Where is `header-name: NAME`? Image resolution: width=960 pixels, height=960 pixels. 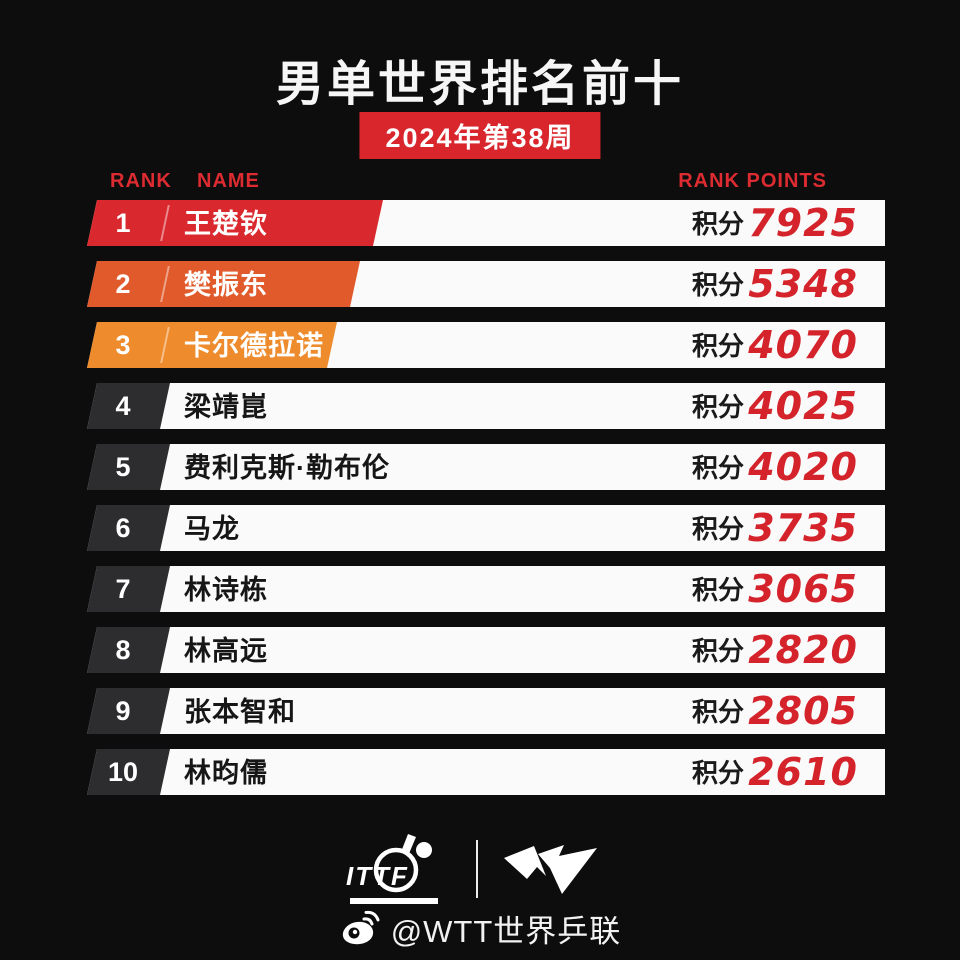
header-name: NAME is located at coordinates (228, 181).